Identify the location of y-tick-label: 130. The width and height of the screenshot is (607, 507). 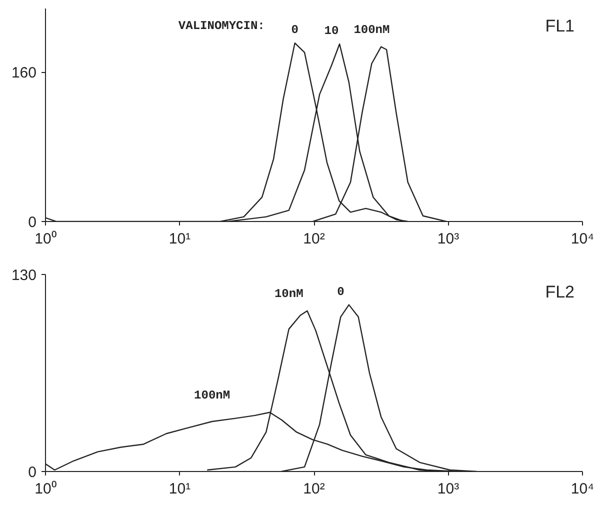
(24, 275).